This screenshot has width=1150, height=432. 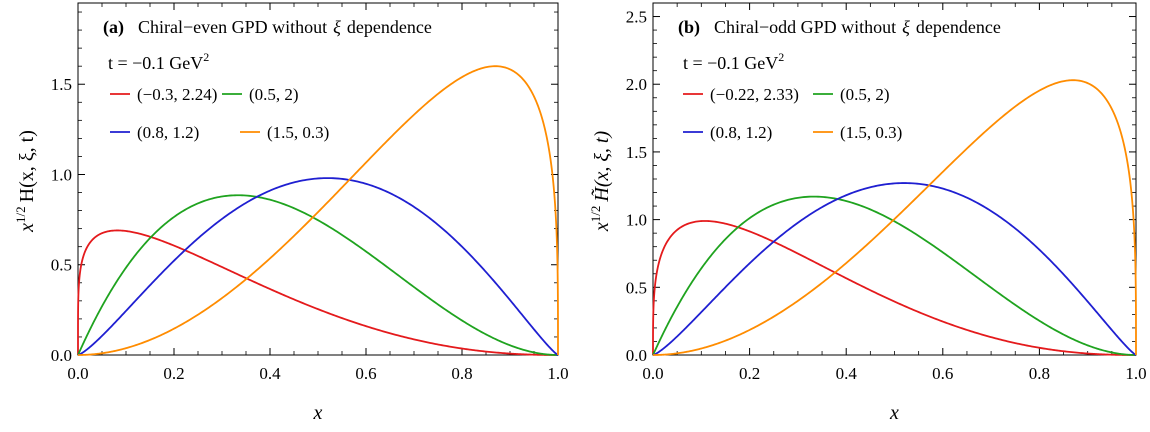 I want to click on panel-title-text: Chiral−odd GPD without, so click(x=805, y=27).